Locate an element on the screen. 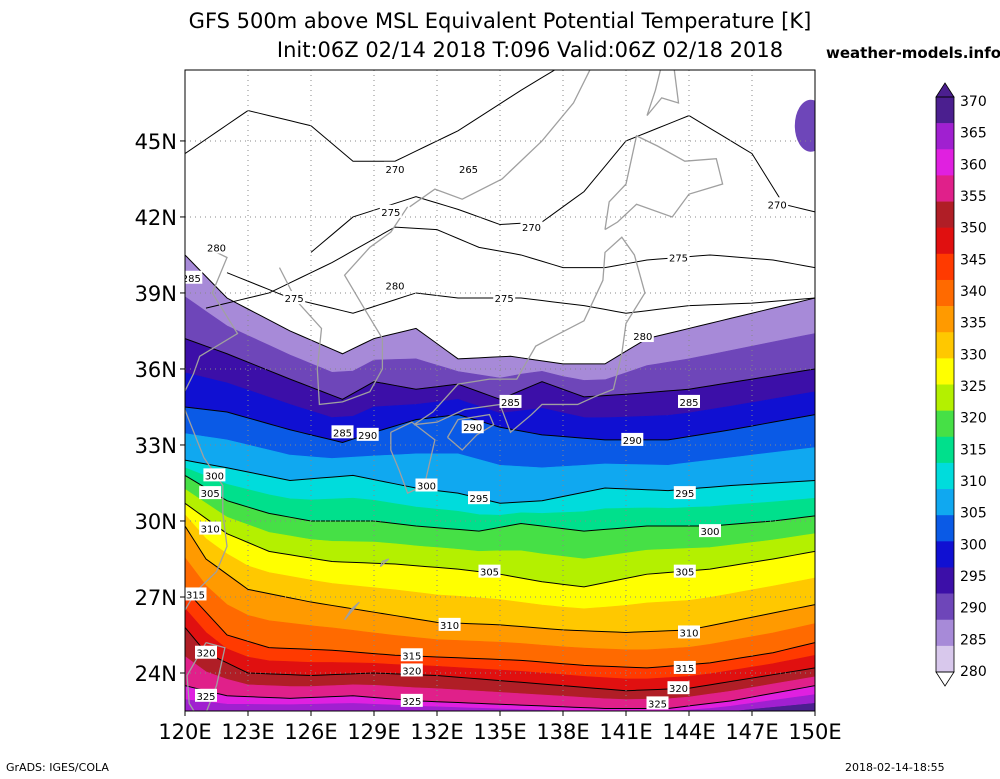  lon-tick-label: 129E is located at coordinates (373, 732).